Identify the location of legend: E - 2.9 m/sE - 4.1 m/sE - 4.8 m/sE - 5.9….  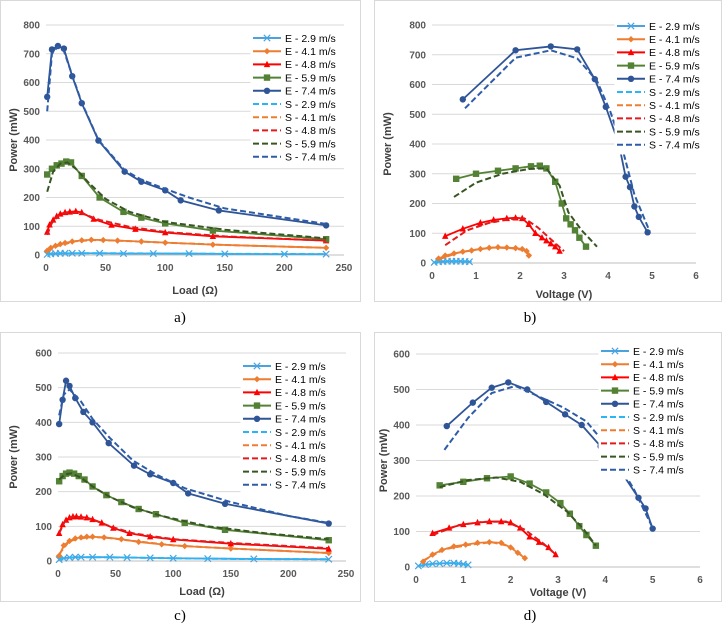
(297, 426).